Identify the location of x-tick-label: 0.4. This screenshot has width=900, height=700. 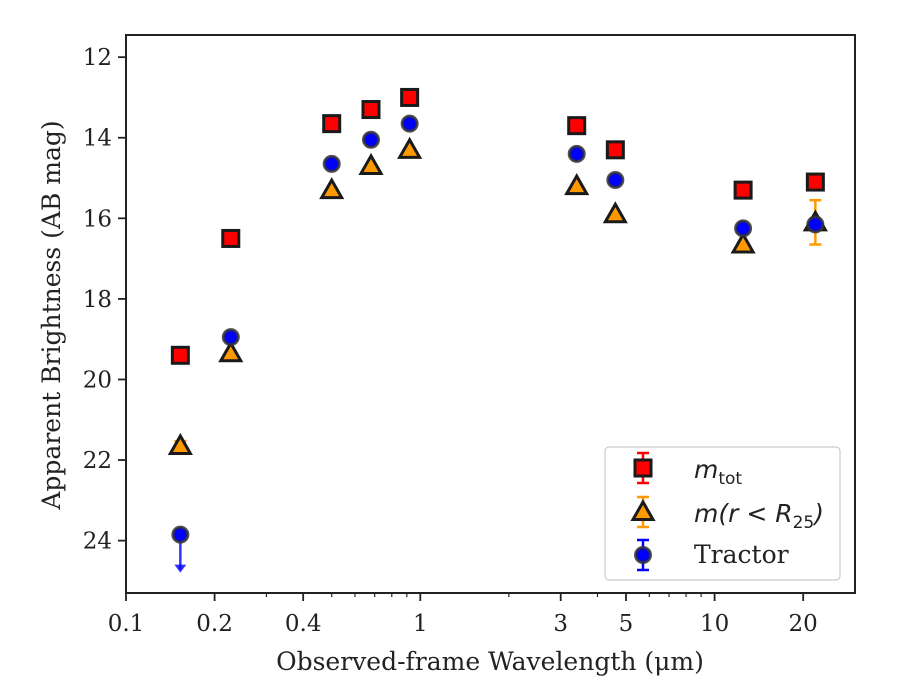
(303, 624).